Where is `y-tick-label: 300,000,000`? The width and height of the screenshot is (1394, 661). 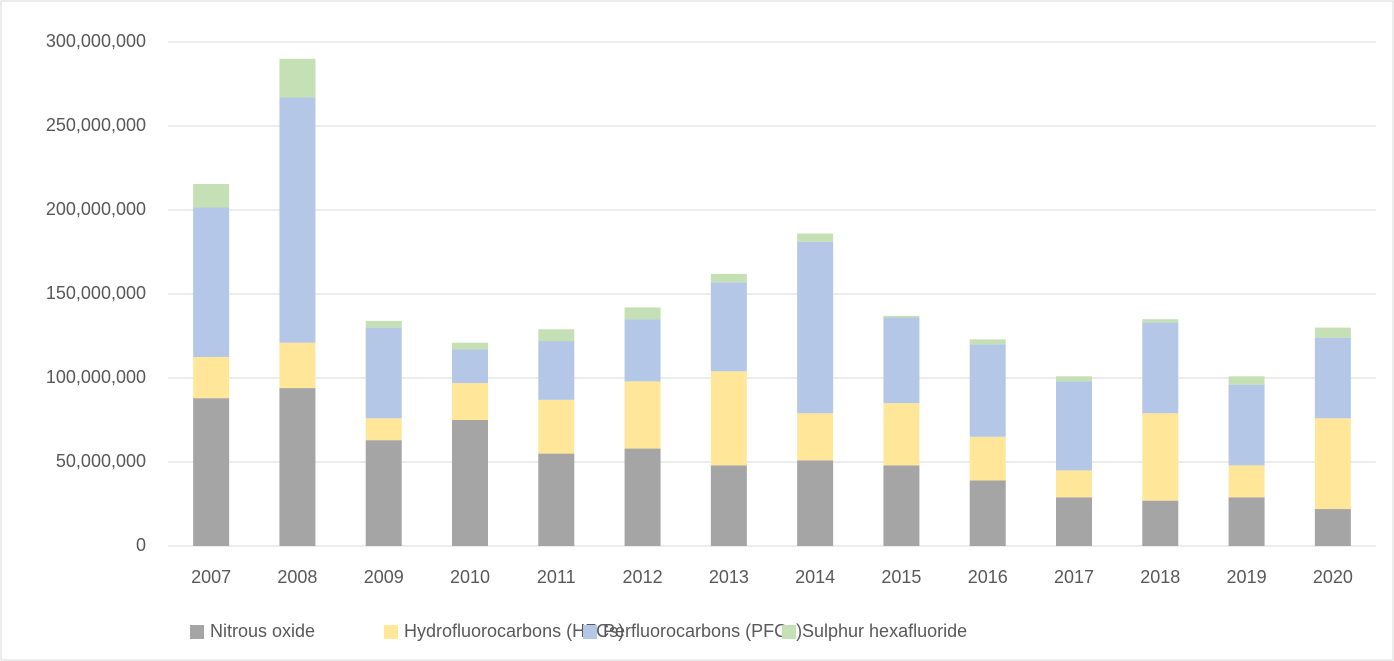 y-tick-label: 300,000,000 is located at coordinates (96, 41).